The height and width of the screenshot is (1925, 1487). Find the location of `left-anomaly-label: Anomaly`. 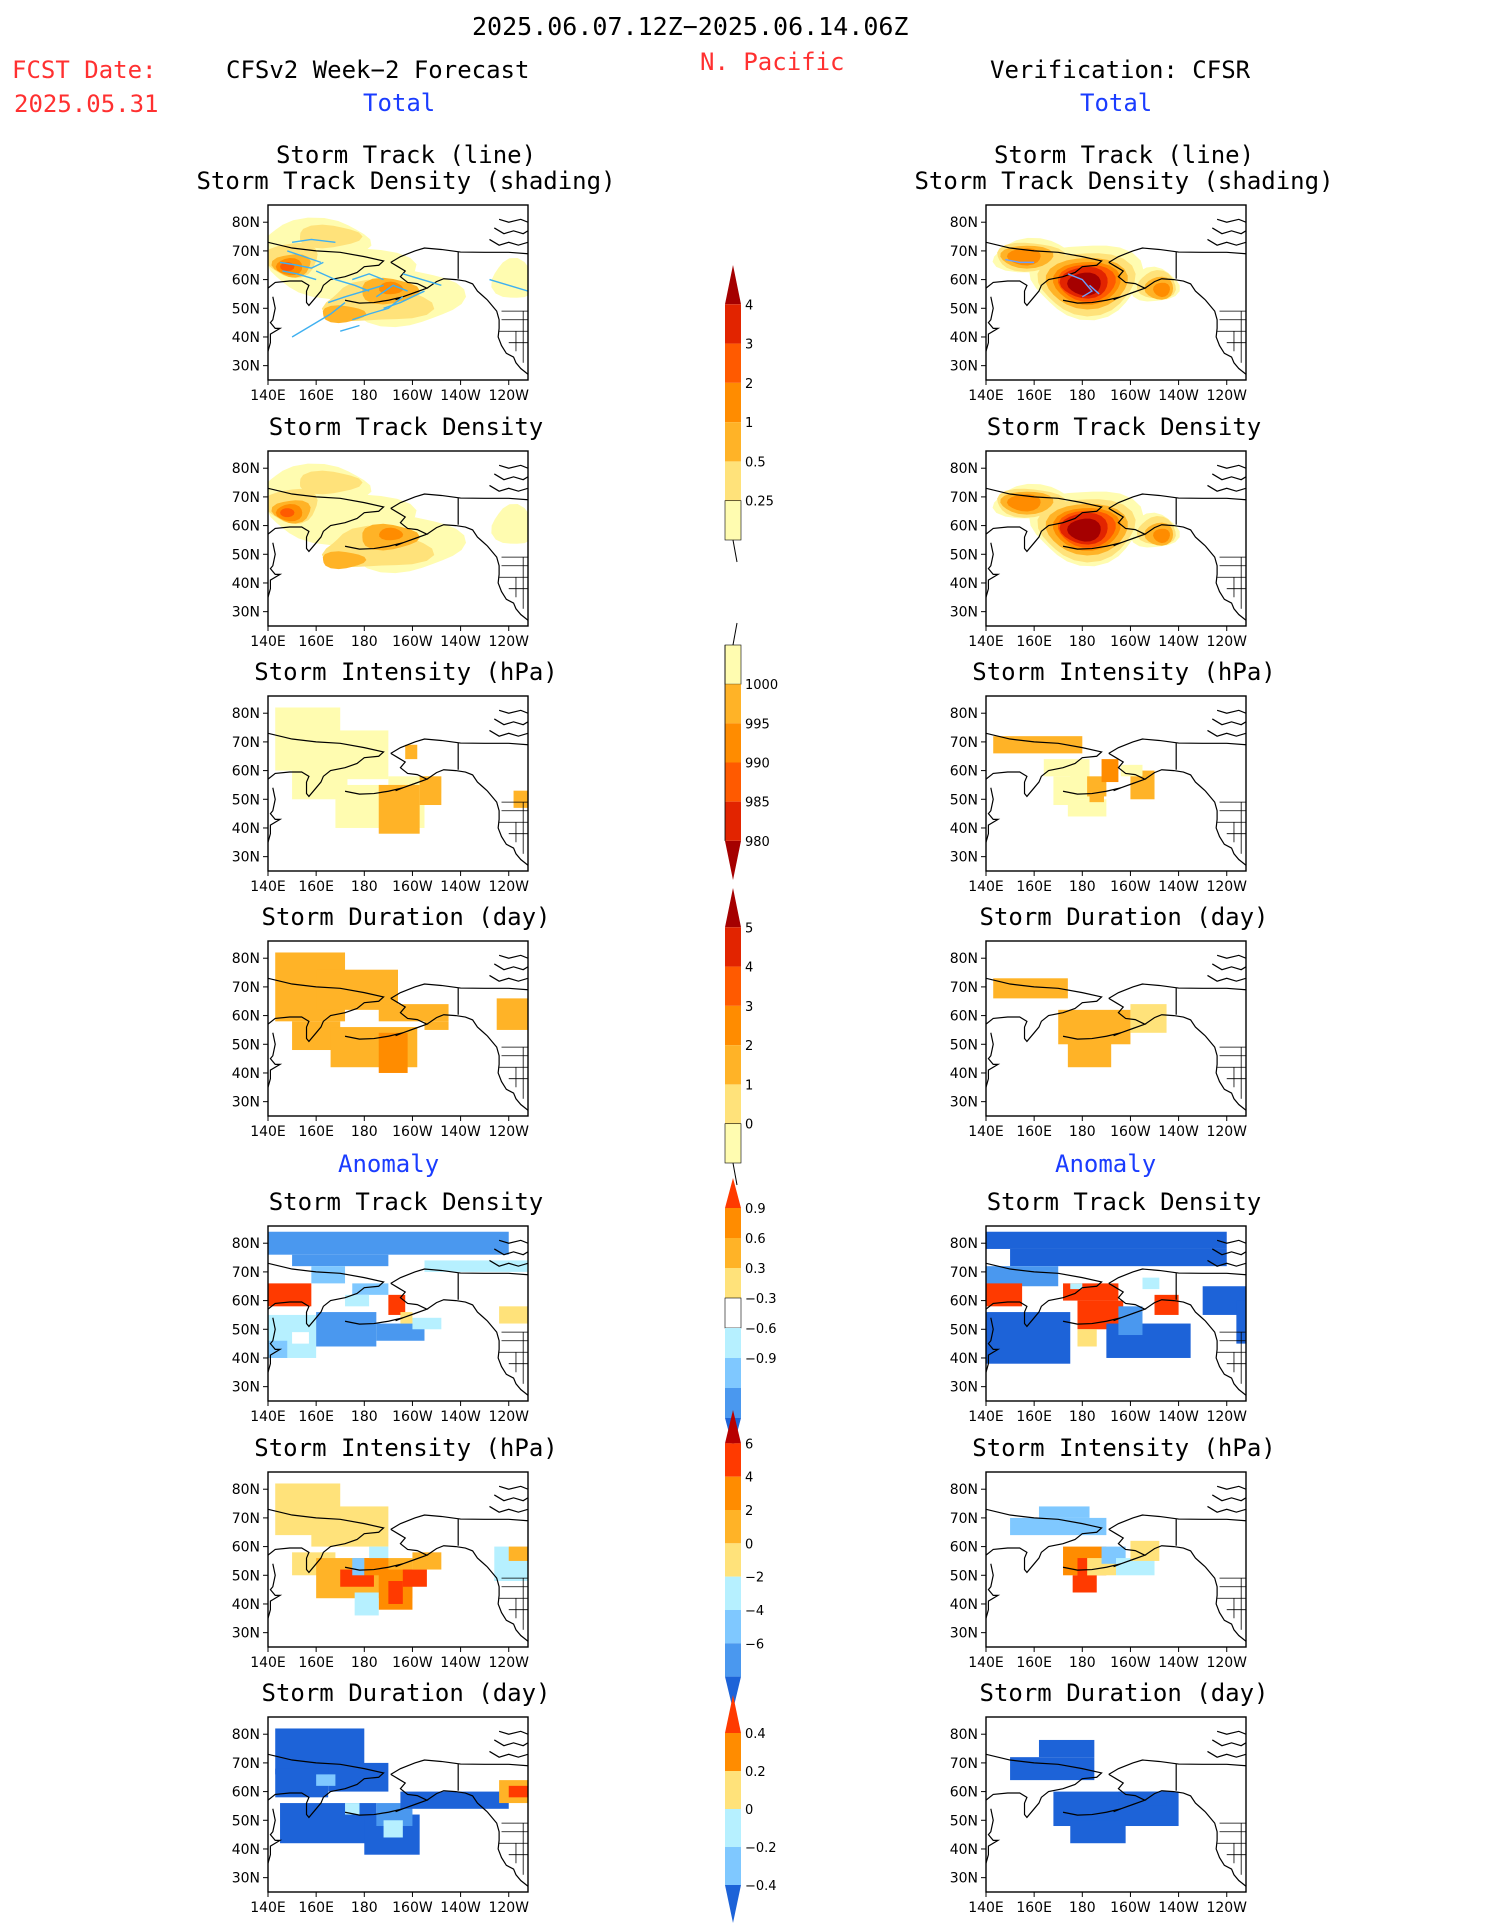

left-anomaly-label: Anomaly is located at coordinates (389, 1164).